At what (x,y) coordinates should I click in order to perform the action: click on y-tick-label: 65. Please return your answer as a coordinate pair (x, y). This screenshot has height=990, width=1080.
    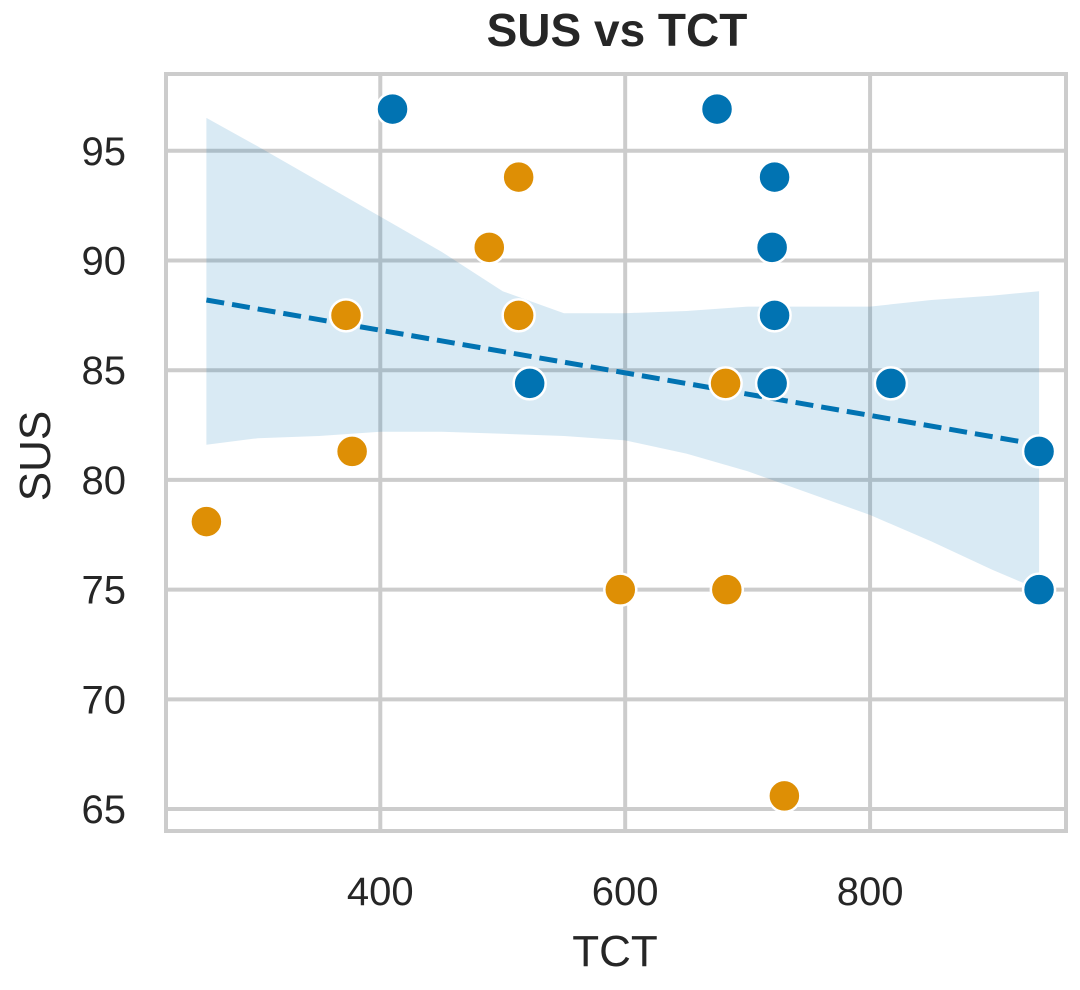
    Looking at the image, I should click on (104, 810).